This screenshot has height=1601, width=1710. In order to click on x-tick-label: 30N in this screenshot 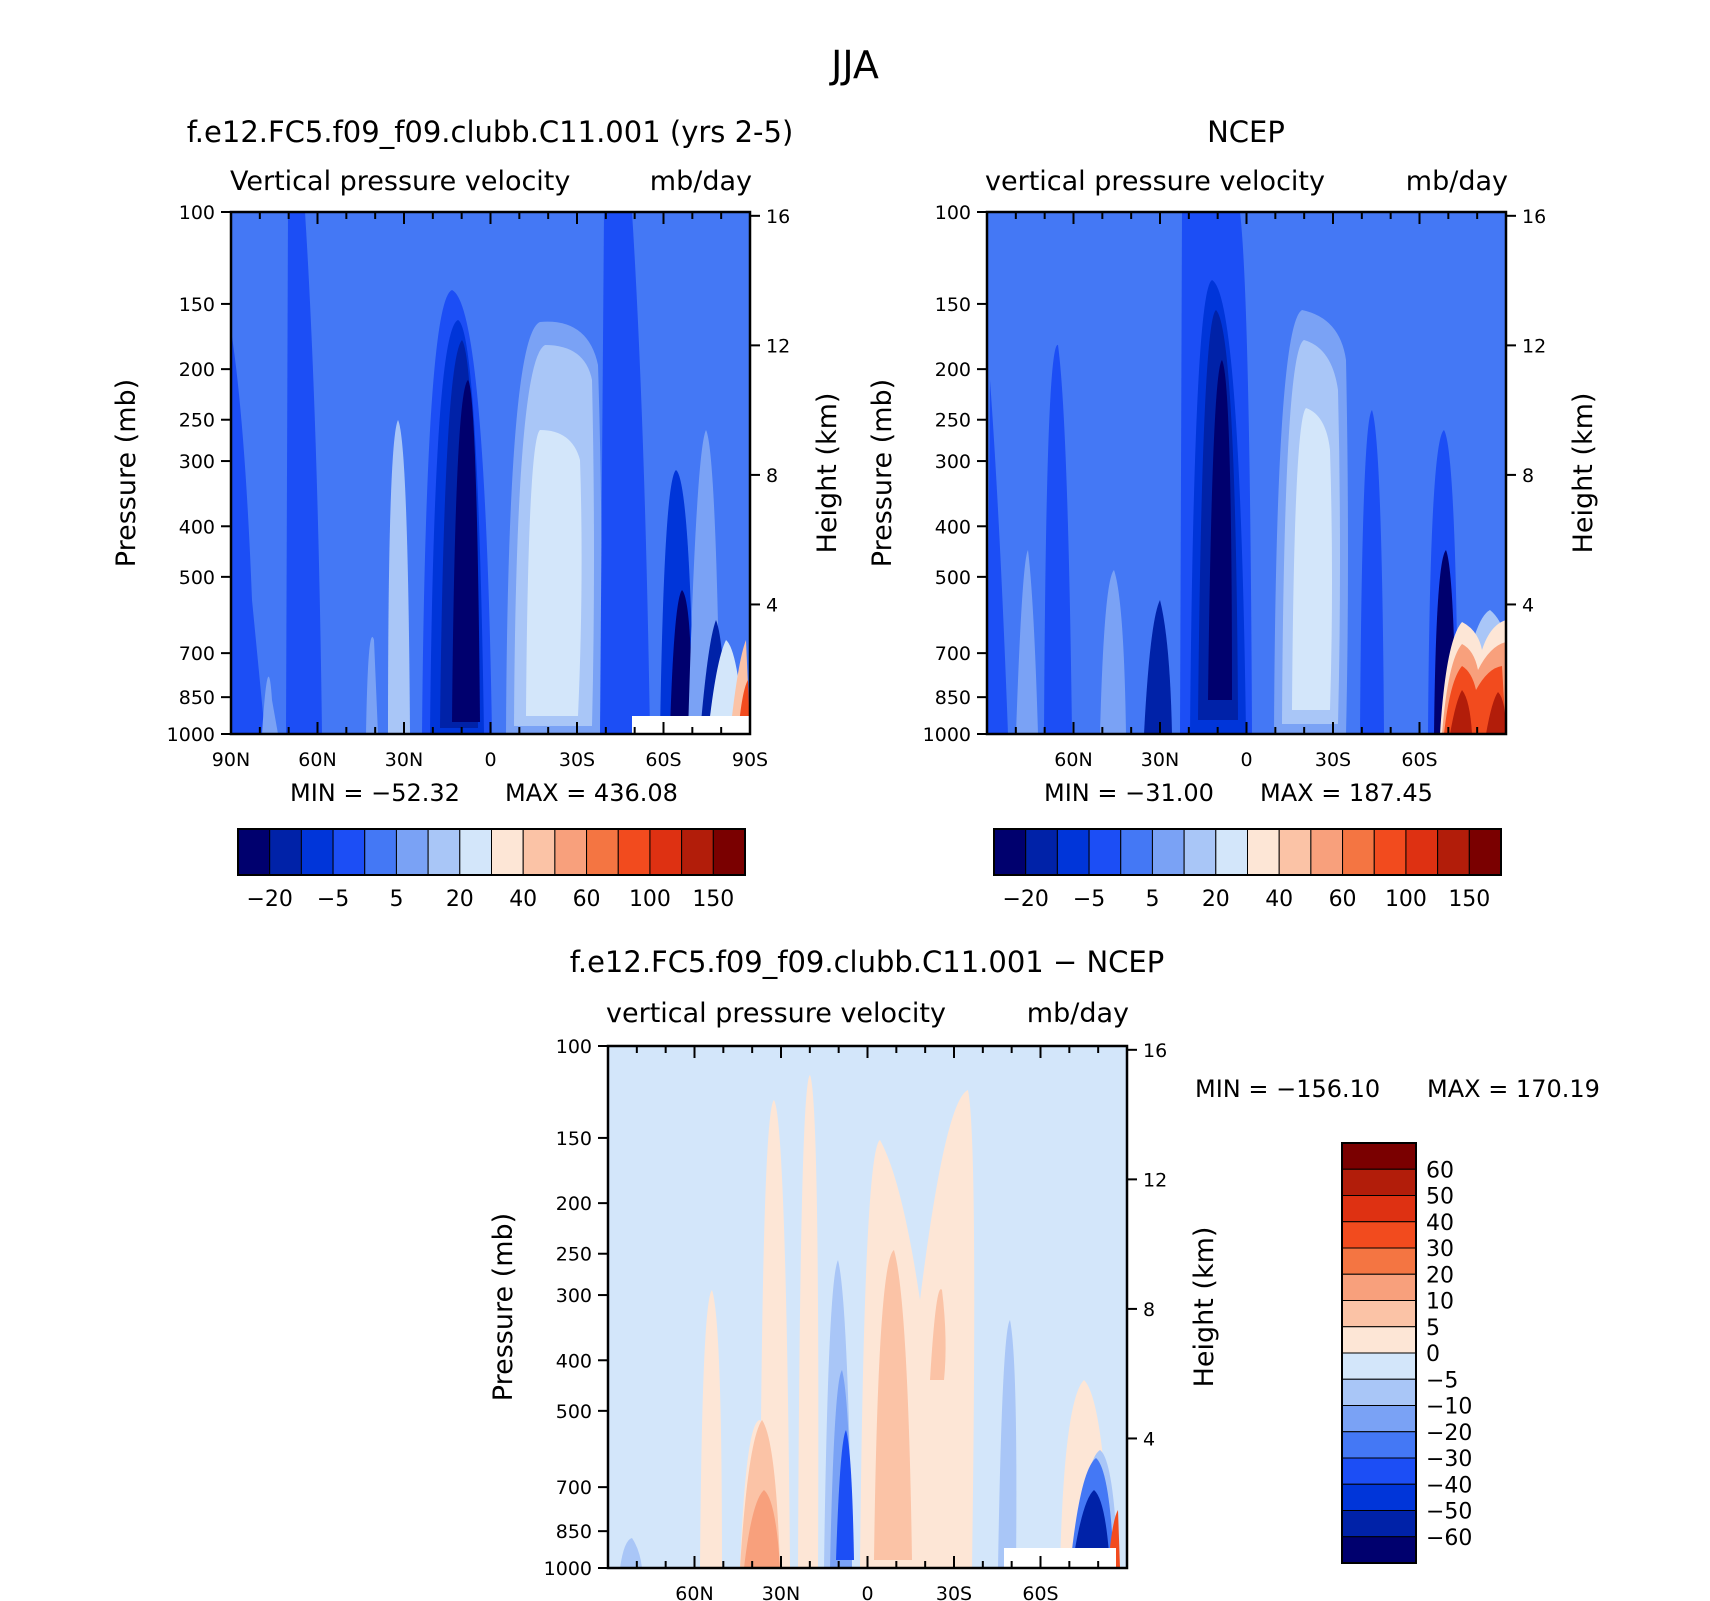, I will do `click(781, 1592)`.